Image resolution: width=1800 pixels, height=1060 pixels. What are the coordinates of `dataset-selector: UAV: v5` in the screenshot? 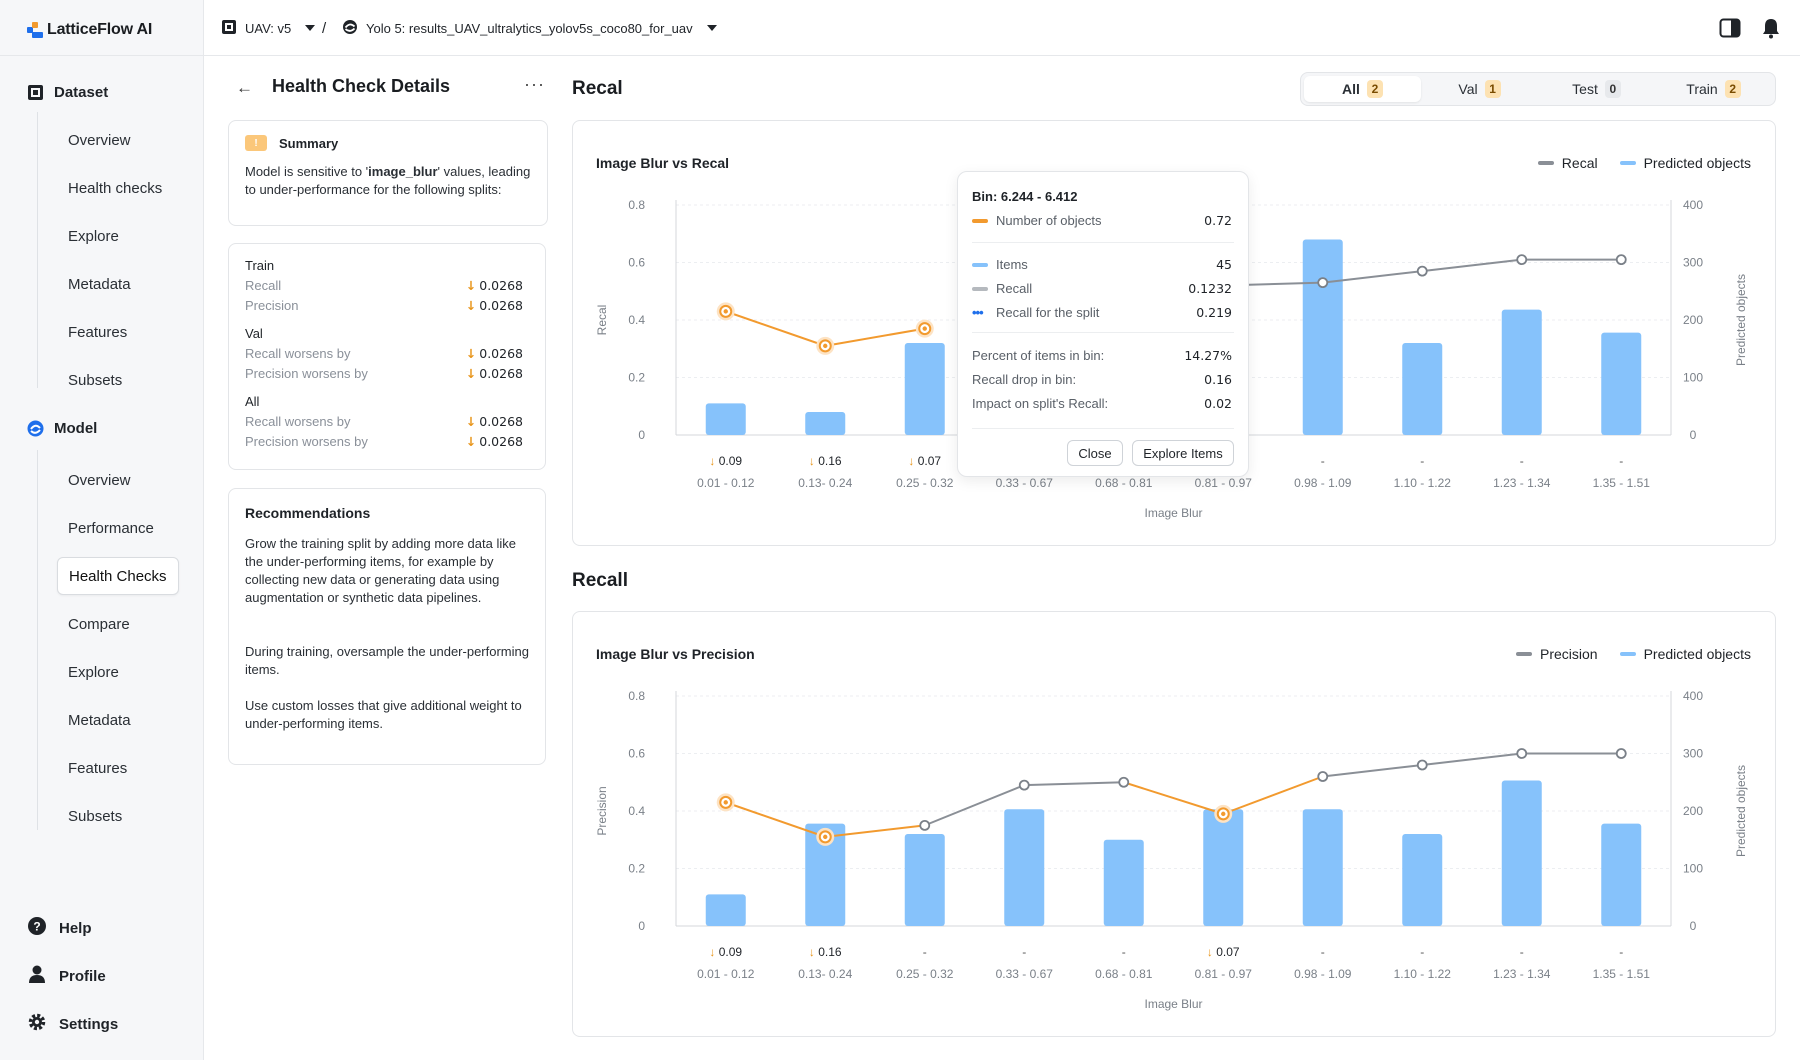 It's located at (268, 28).